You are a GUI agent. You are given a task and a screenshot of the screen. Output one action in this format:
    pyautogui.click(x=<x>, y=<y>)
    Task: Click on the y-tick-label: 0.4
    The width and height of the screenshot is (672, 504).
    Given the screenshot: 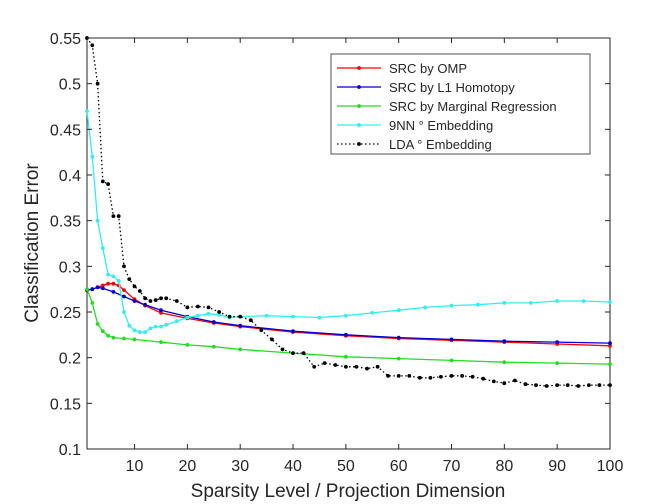 What is the action you would take?
    pyautogui.click(x=70, y=176)
    